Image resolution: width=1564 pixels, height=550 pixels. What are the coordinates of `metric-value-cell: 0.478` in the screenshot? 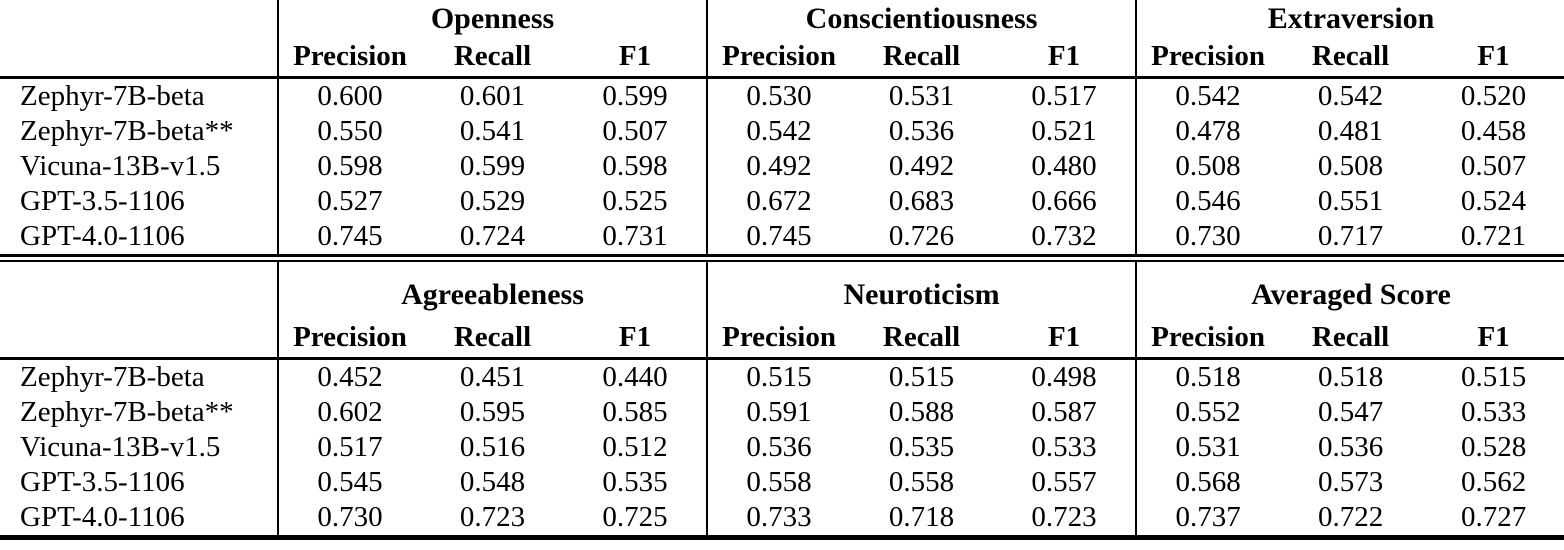 It's located at (1207, 131).